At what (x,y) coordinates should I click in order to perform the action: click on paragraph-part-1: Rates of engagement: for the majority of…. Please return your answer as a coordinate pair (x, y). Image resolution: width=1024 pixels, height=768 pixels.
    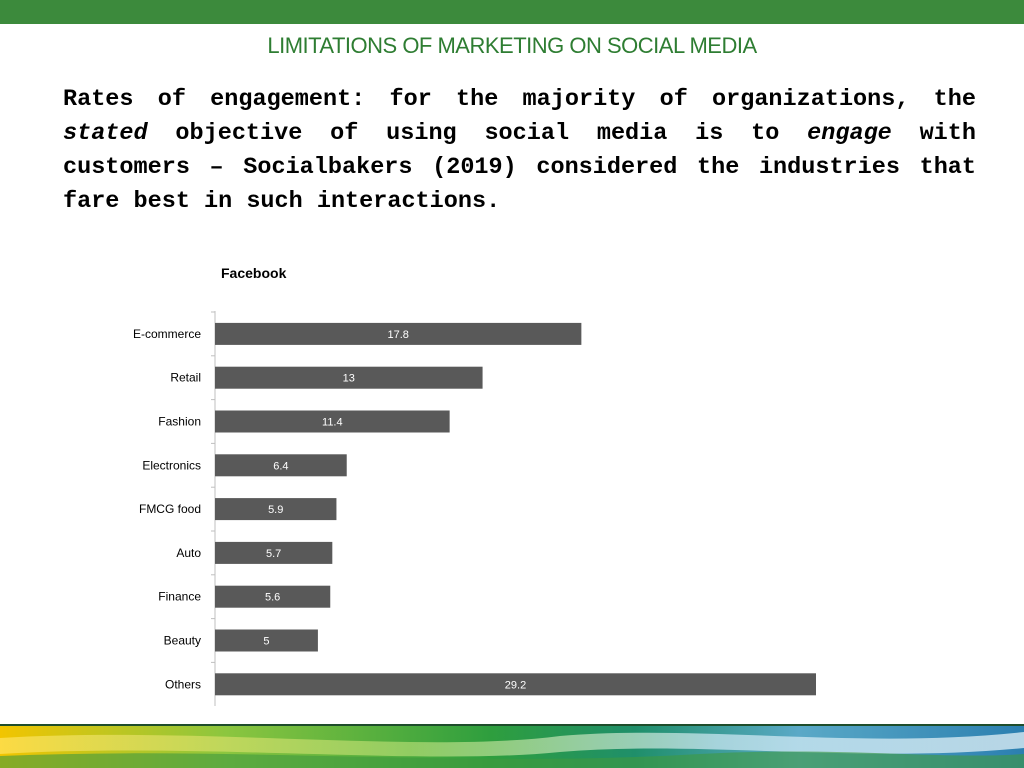
    Looking at the image, I should click on (519, 99).